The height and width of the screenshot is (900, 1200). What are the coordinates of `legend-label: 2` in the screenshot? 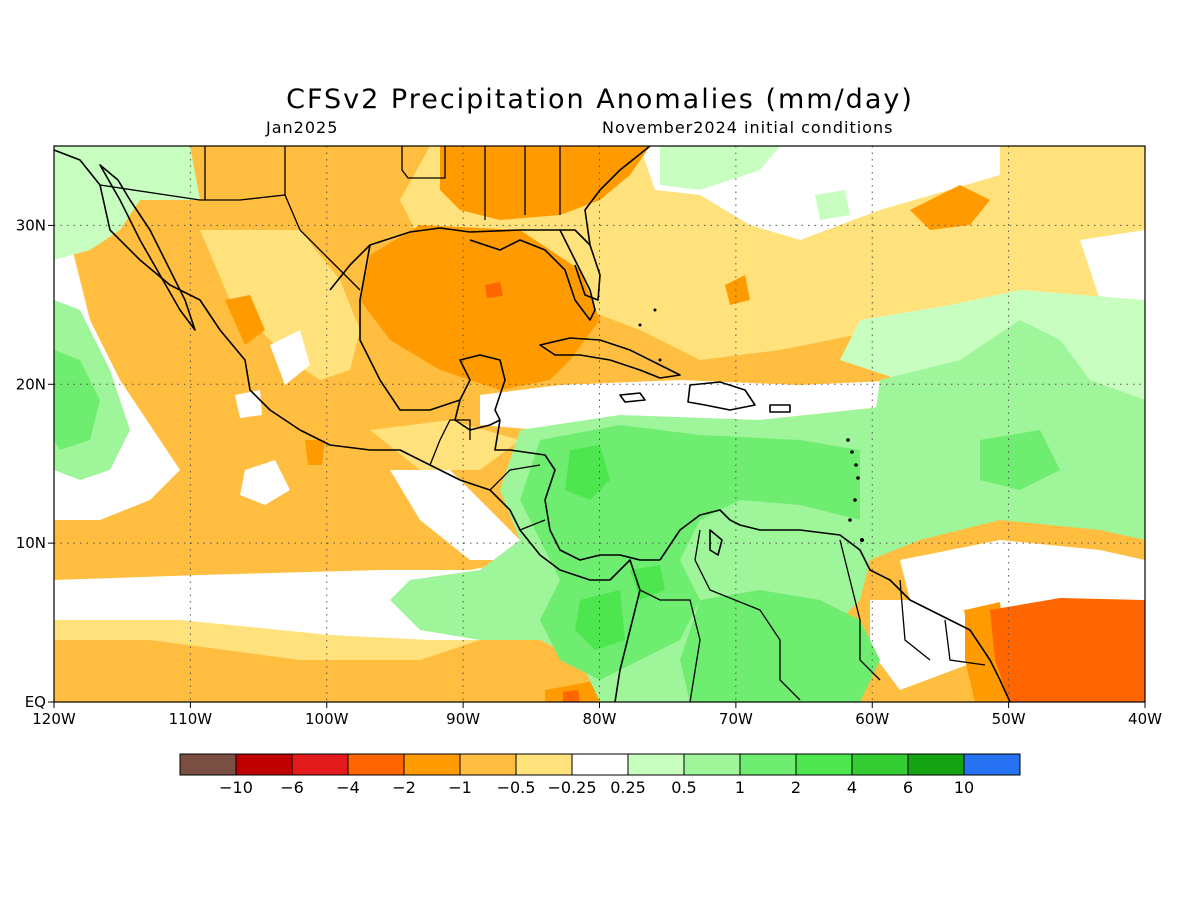 It's located at (796, 787).